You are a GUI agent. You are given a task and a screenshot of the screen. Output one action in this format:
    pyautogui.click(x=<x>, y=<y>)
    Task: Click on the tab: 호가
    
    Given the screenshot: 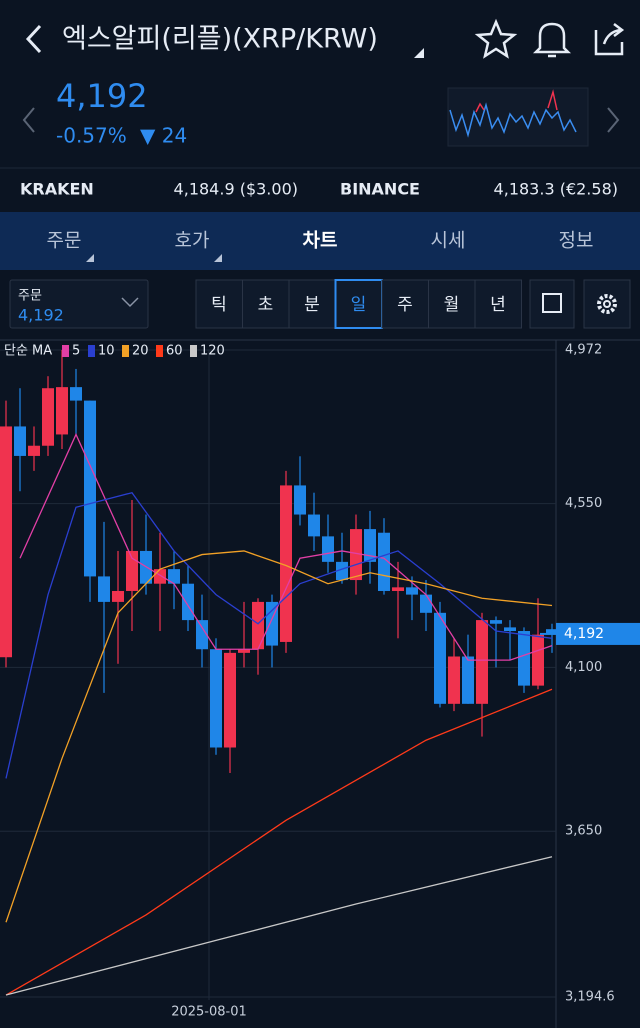 What is the action you would take?
    pyautogui.click(x=192, y=241)
    